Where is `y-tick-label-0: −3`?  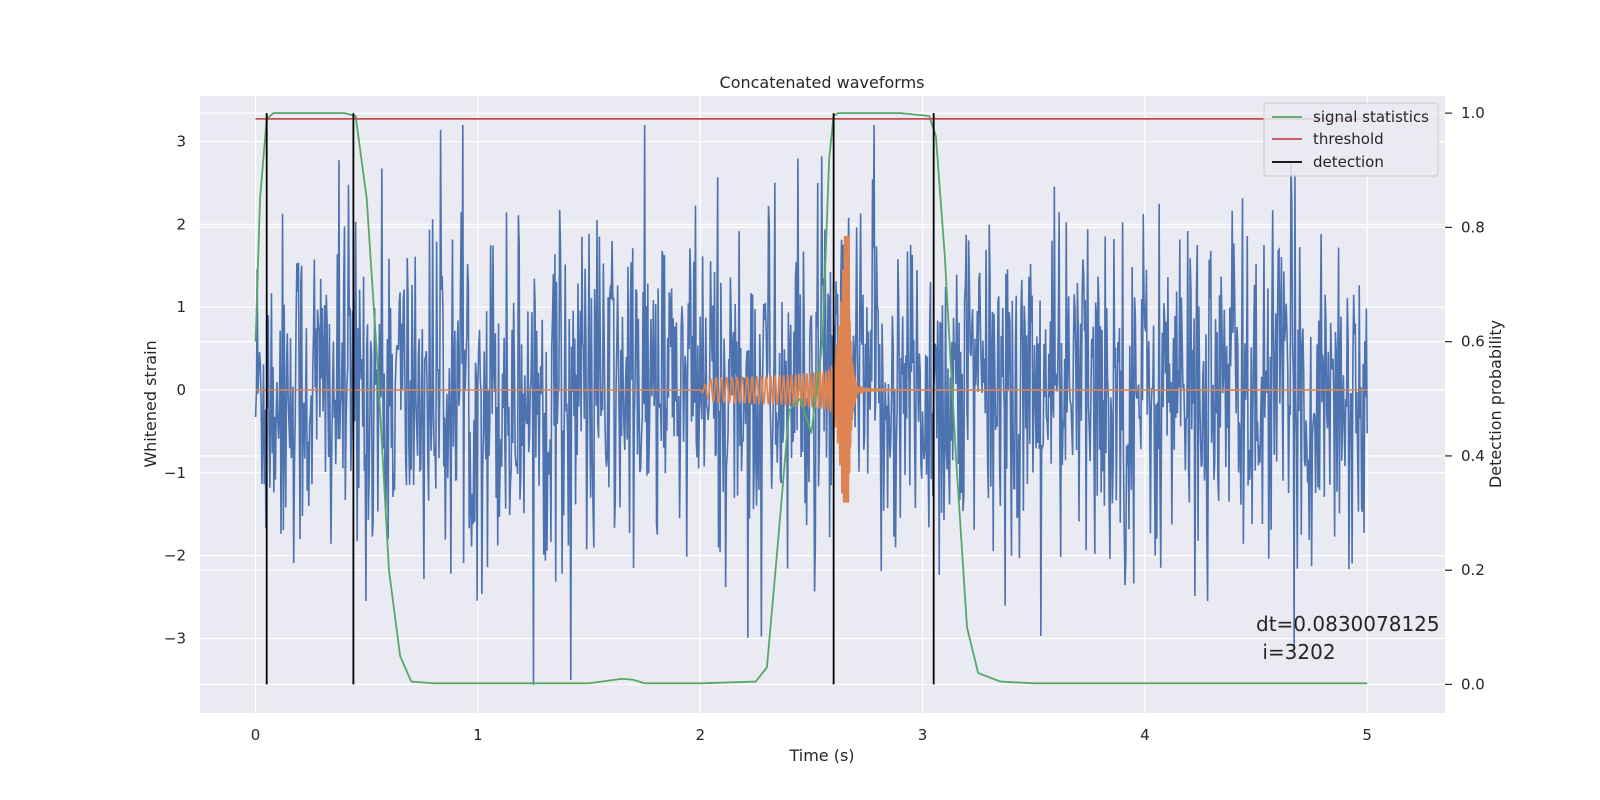 y-tick-label-0: −3 is located at coordinates (175, 638).